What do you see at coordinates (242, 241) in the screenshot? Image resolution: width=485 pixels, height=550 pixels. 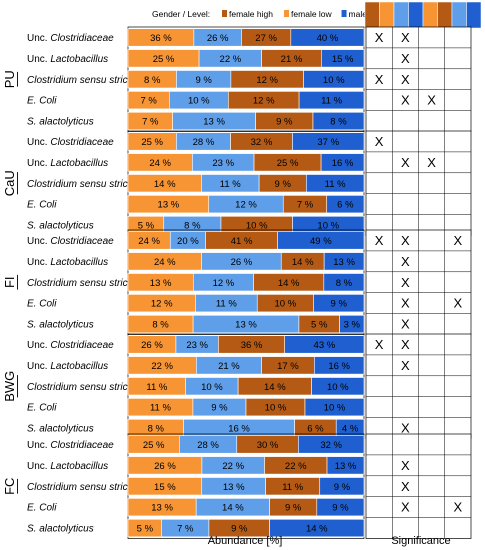 I see `data-label: 41 %` at bounding box center [242, 241].